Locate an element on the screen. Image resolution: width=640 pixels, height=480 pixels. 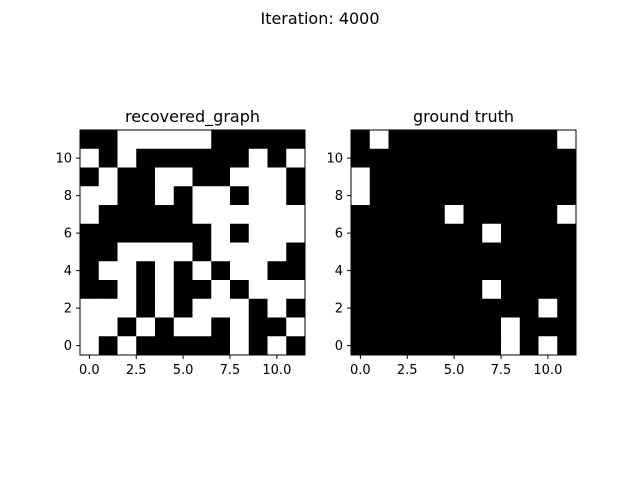
y-tick-label: 8 is located at coordinates (68, 196).